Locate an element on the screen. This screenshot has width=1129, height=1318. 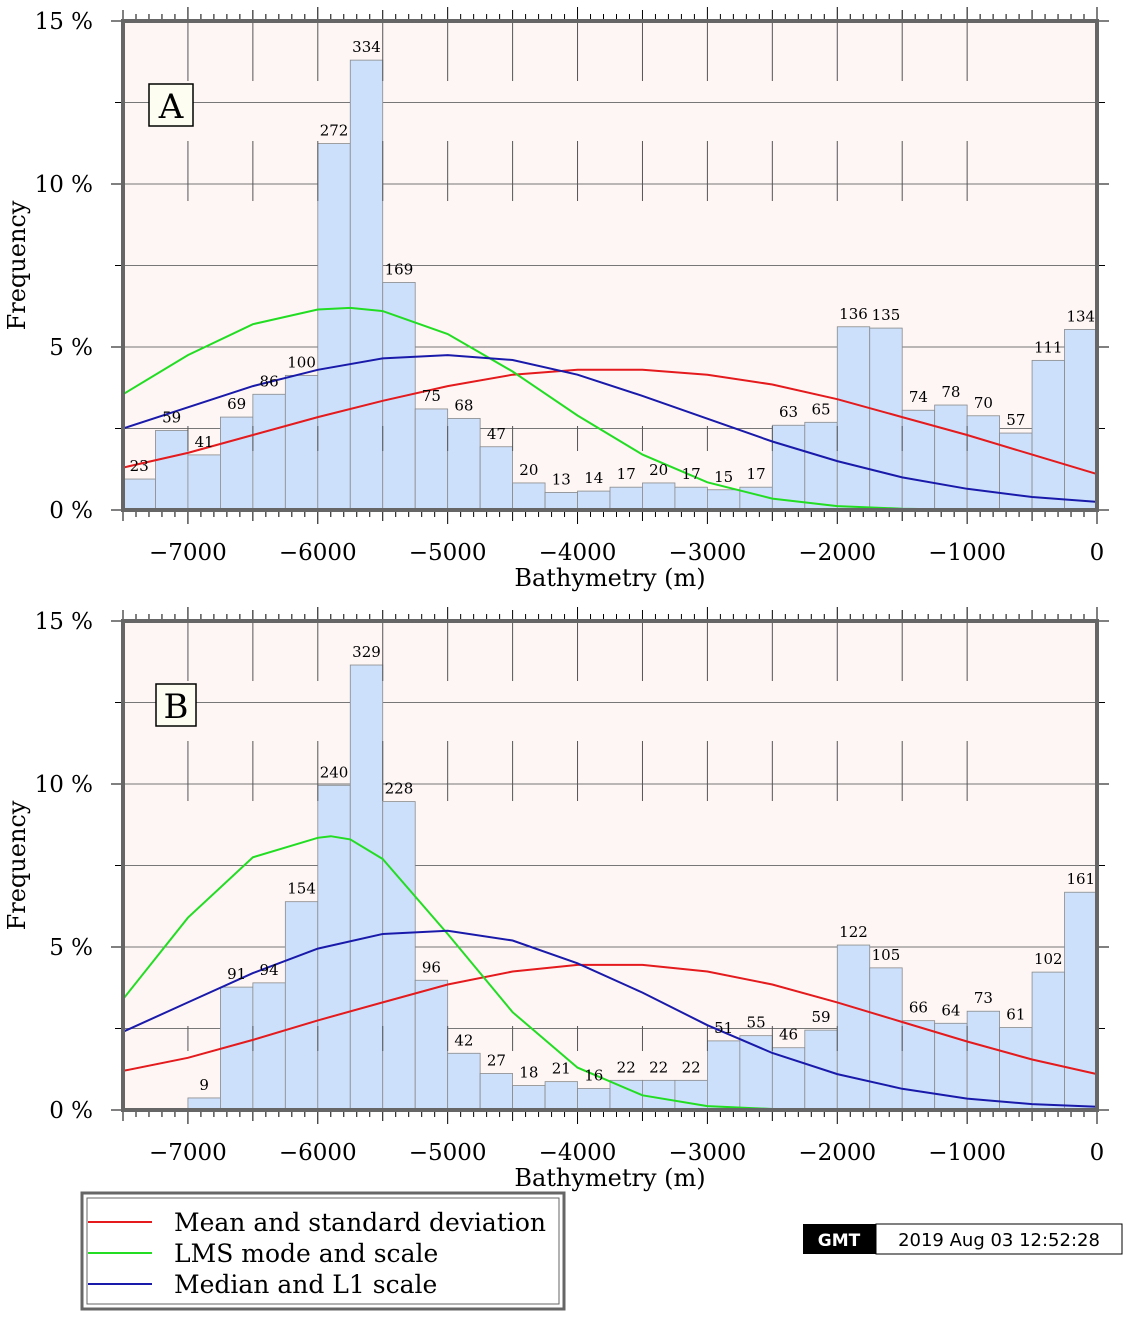
bar-count-label-b: 9 is located at coordinates (204, 1085).